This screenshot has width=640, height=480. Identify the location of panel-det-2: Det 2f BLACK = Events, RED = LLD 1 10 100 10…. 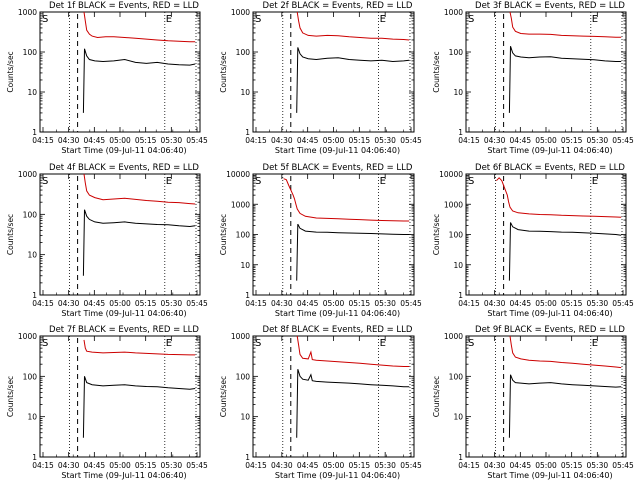
(320, 78).